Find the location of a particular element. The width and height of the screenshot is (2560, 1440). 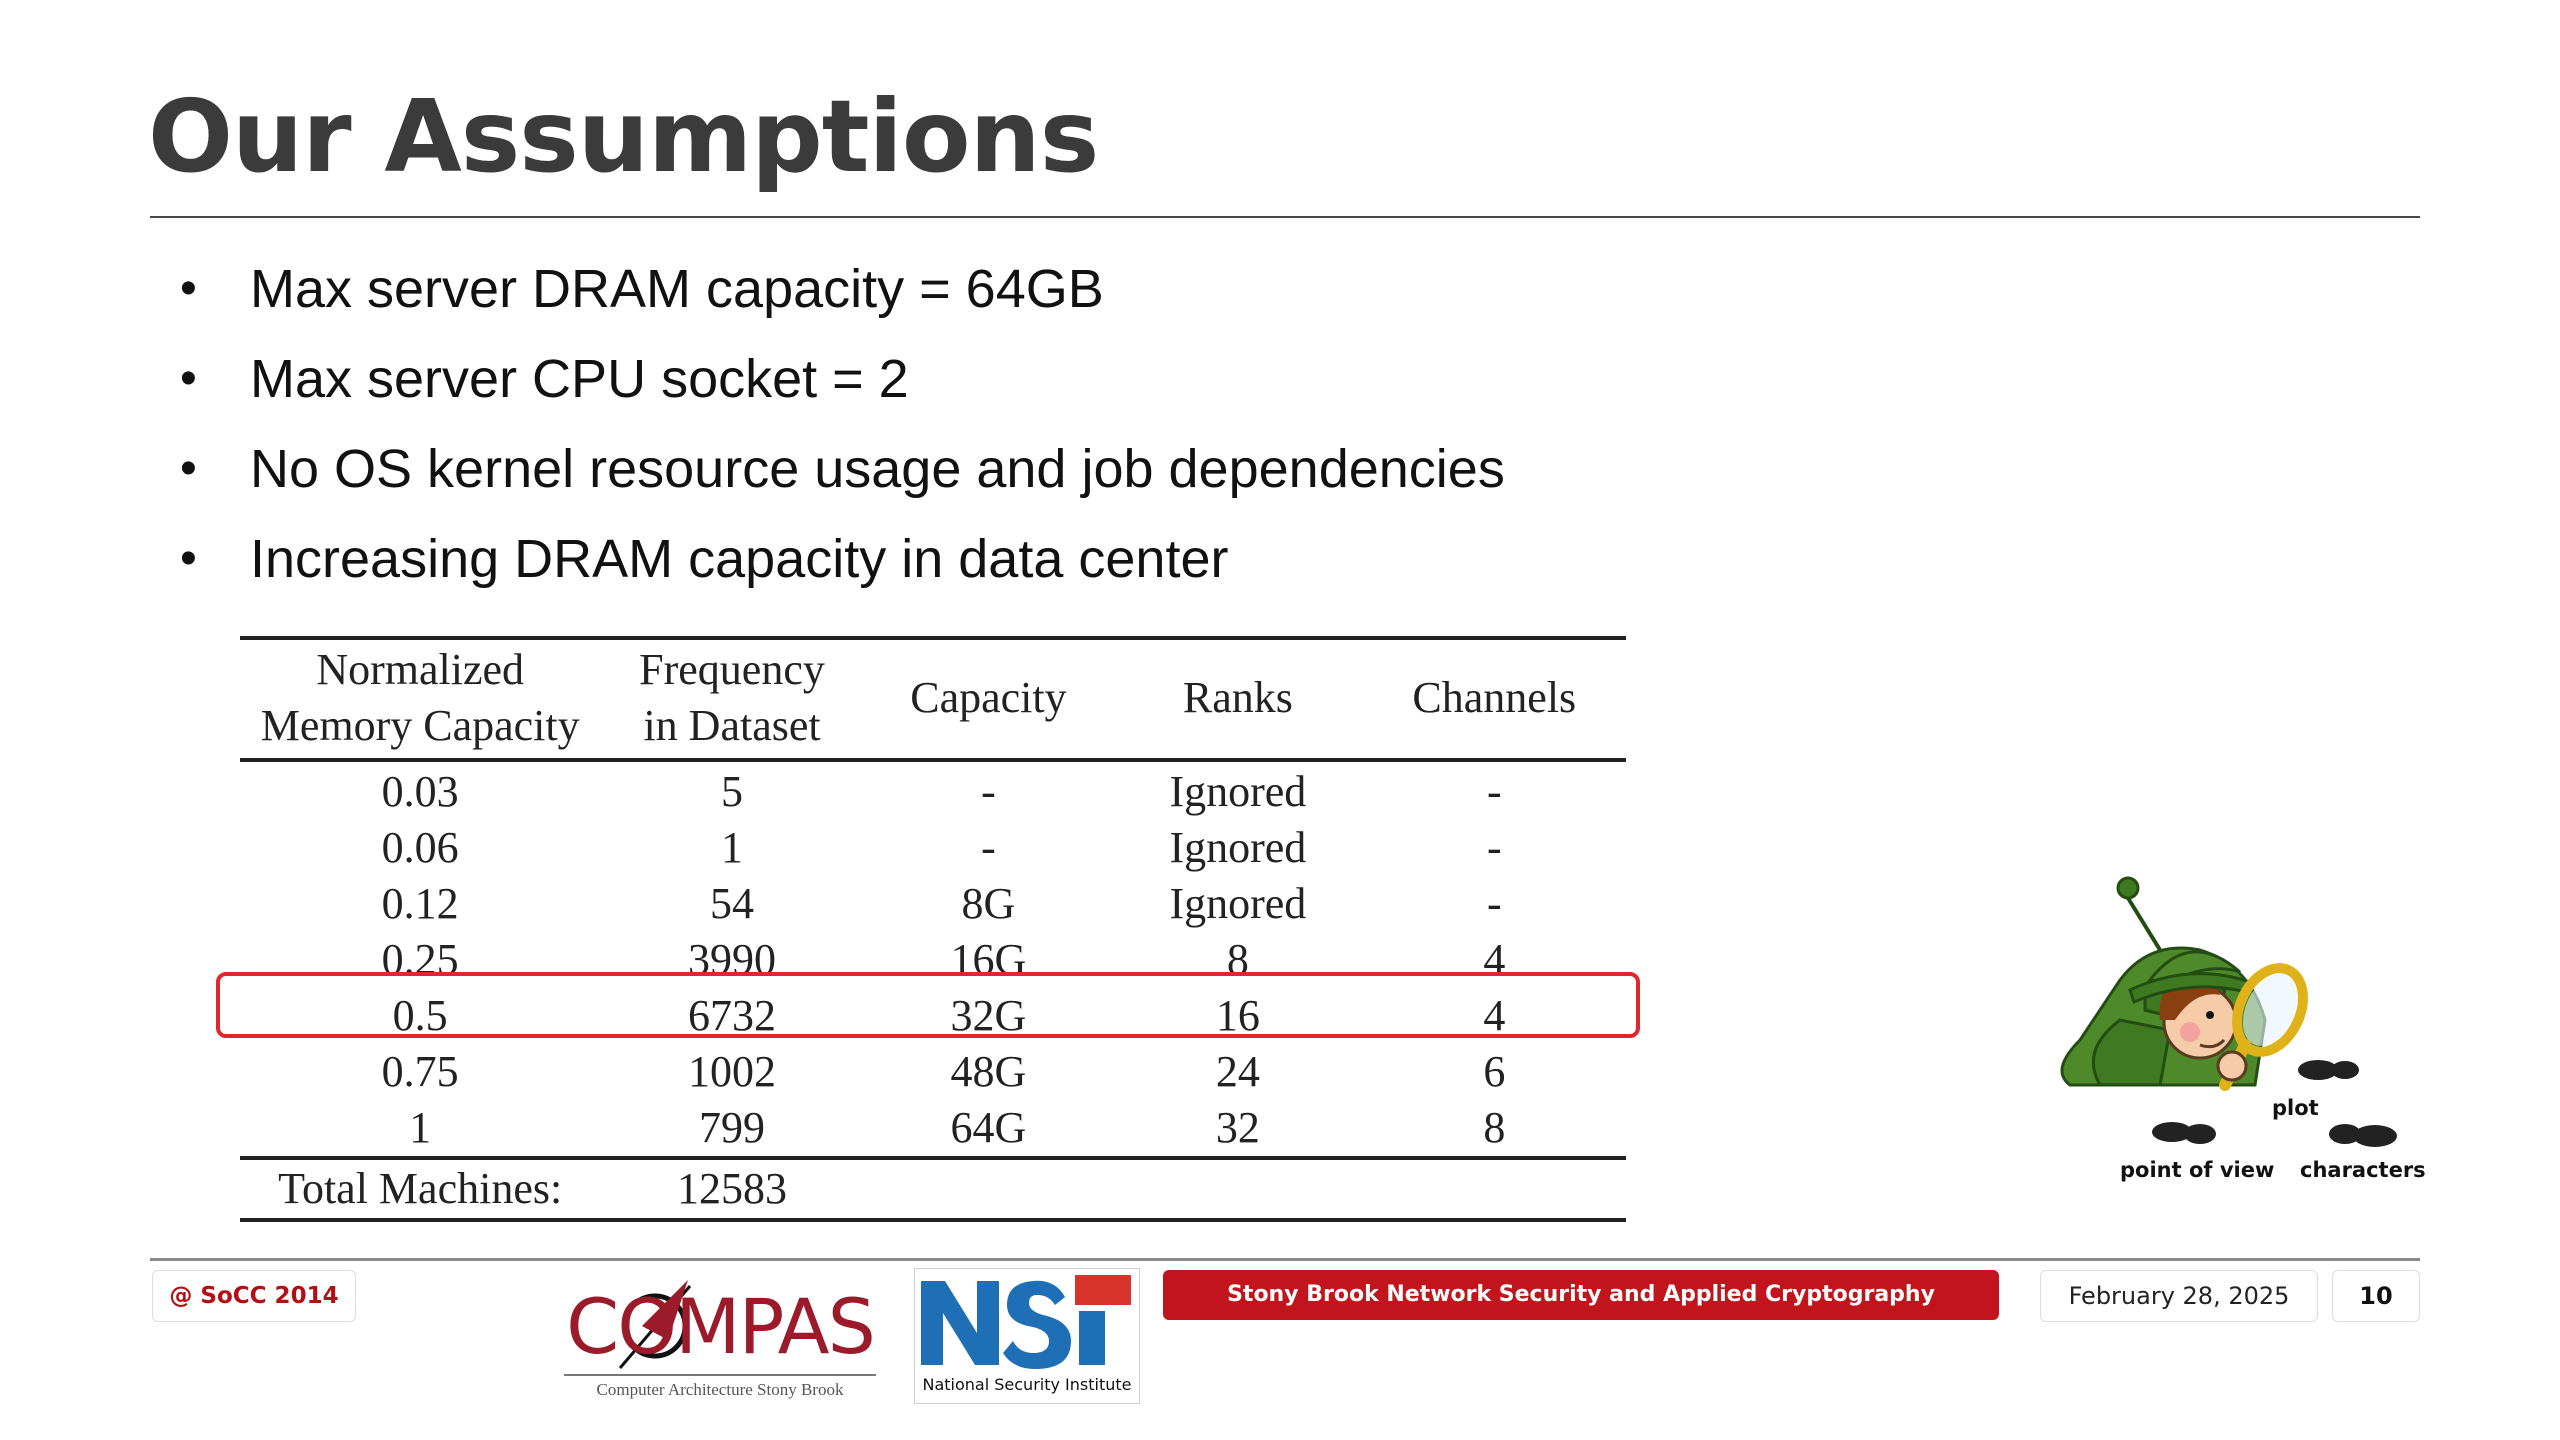

table-total-row: Total Machines: 12583 is located at coordinates (933, 1189).